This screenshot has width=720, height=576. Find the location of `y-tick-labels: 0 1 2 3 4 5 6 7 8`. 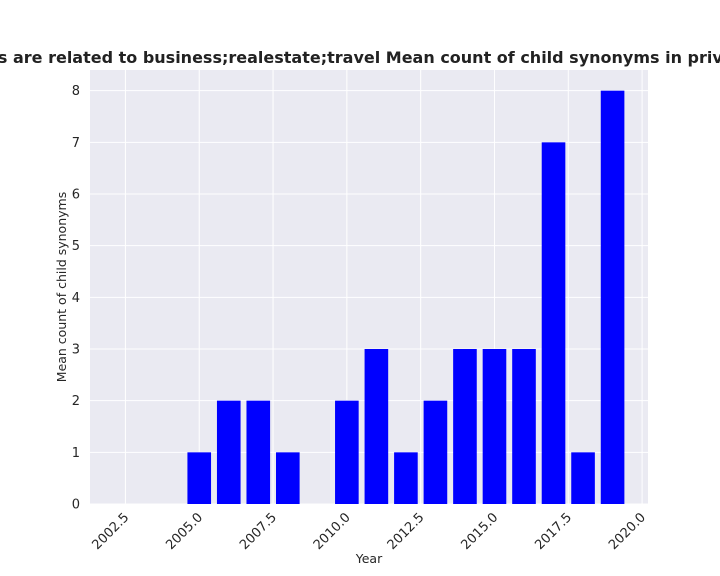

y-tick-labels: 0 1 2 3 4 5 6 7 8 is located at coordinates (76, 298).